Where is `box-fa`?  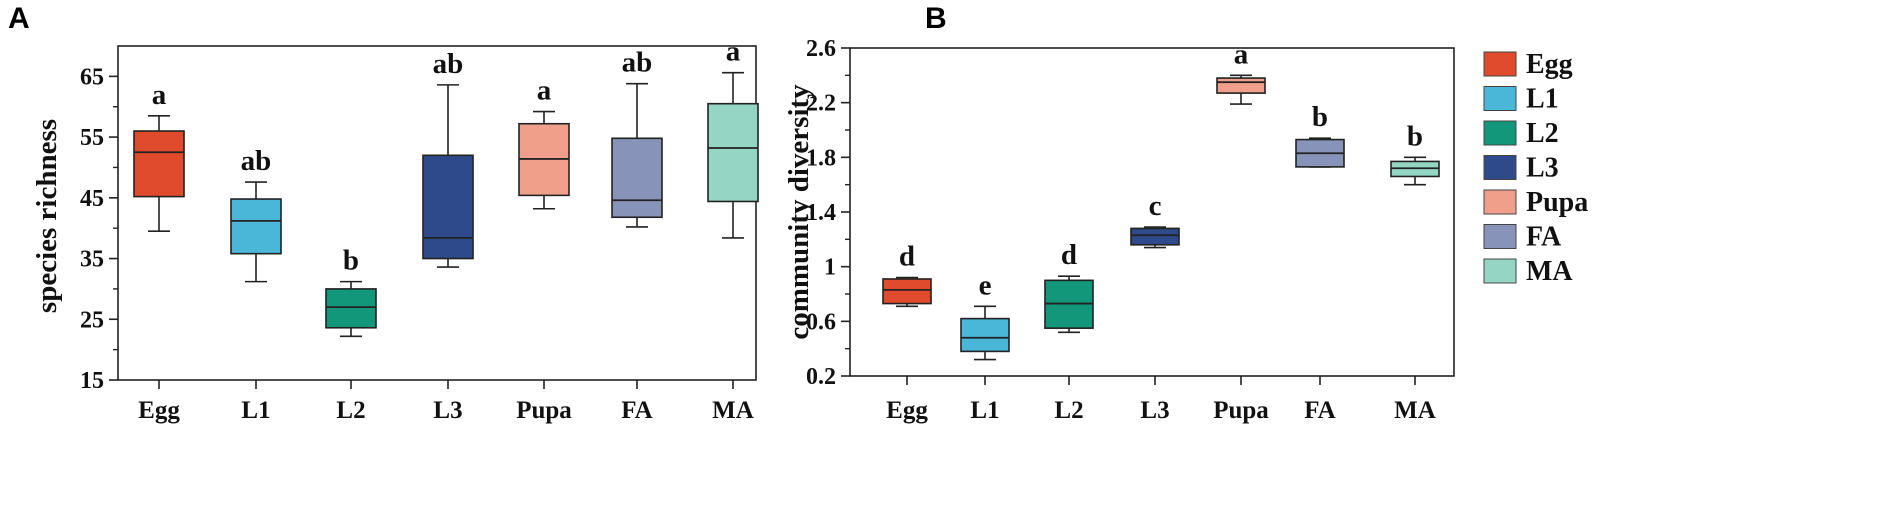 box-fa is located at coordinates (637, 178).